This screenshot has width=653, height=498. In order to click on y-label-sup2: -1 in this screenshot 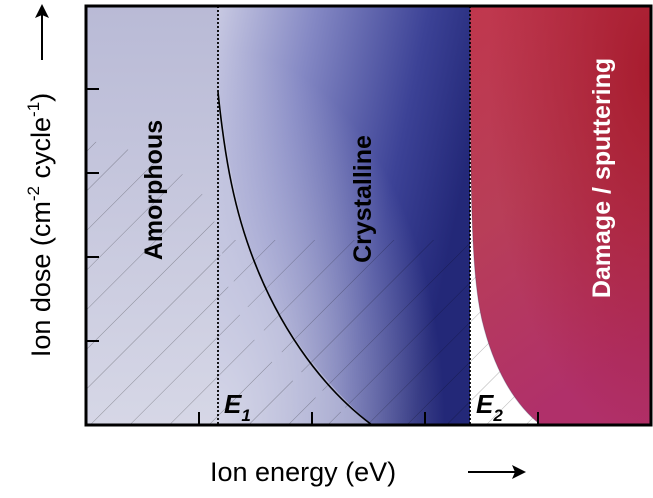, I will do `click(33, 109)`.